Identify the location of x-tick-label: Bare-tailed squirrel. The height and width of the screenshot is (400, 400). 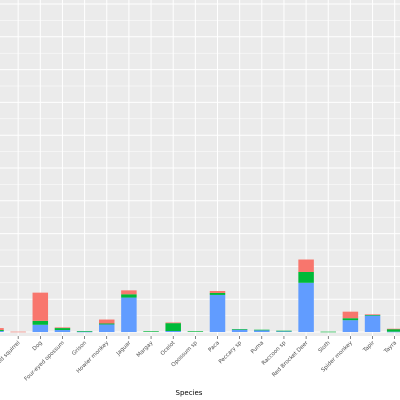
(11, 361).